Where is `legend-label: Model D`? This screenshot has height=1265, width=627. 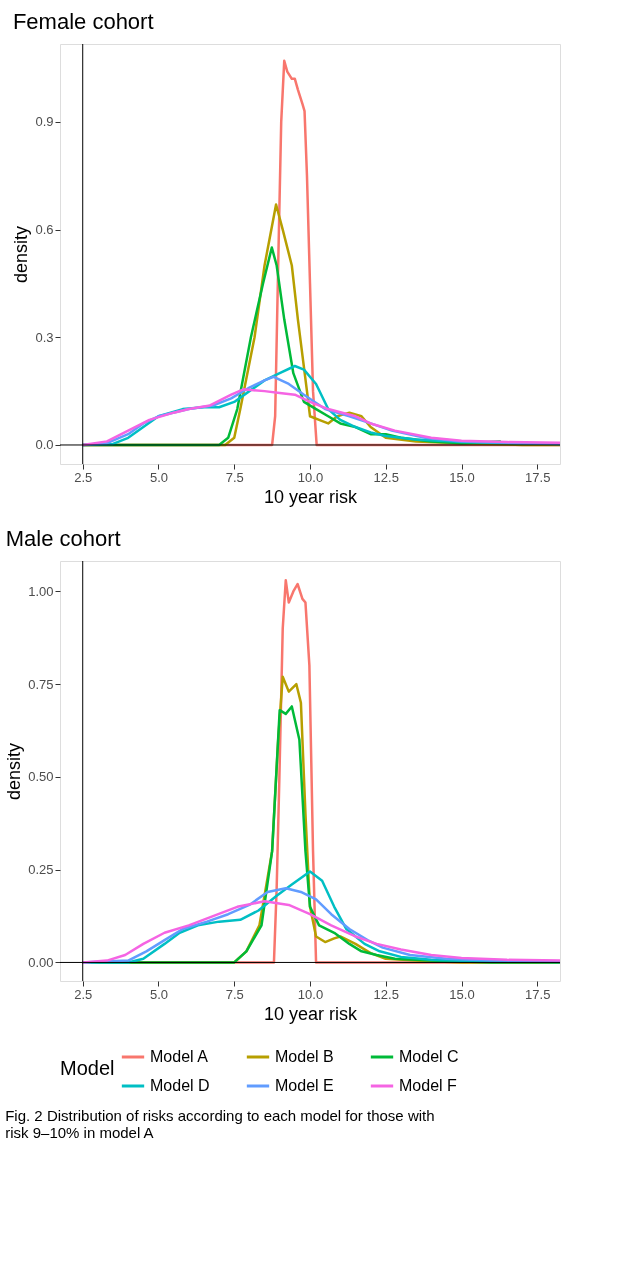 legend-label: Model D is located at coordinates (180, 1085).